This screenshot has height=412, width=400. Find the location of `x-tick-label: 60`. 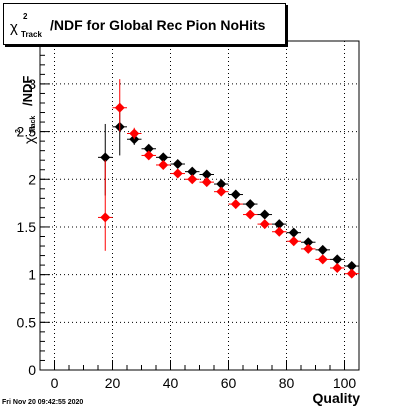

x-tick-label: 60 is located at coordinates (229, 383).